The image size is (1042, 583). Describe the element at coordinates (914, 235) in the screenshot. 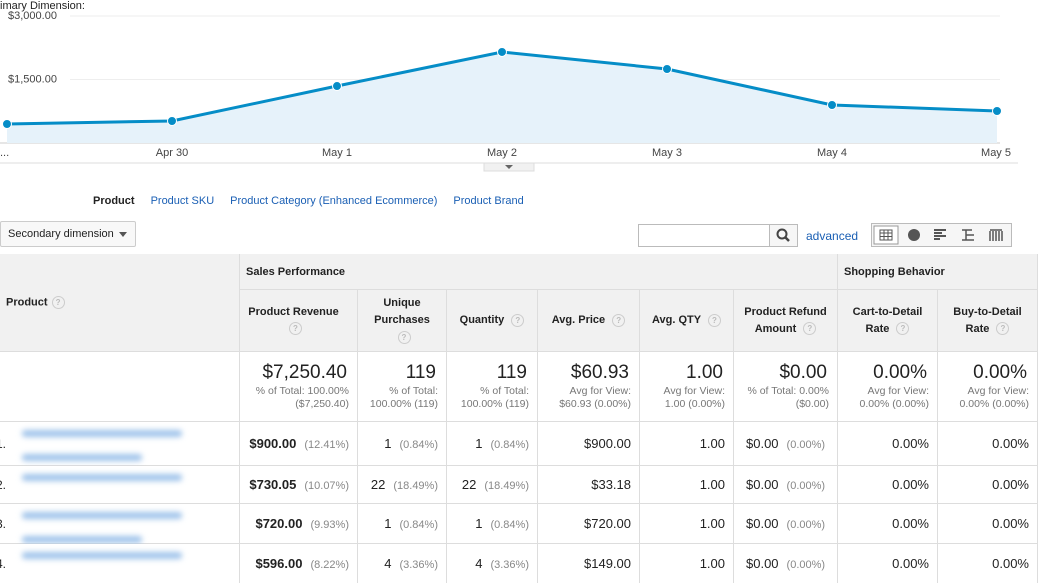

I see `pie-view` at that location.